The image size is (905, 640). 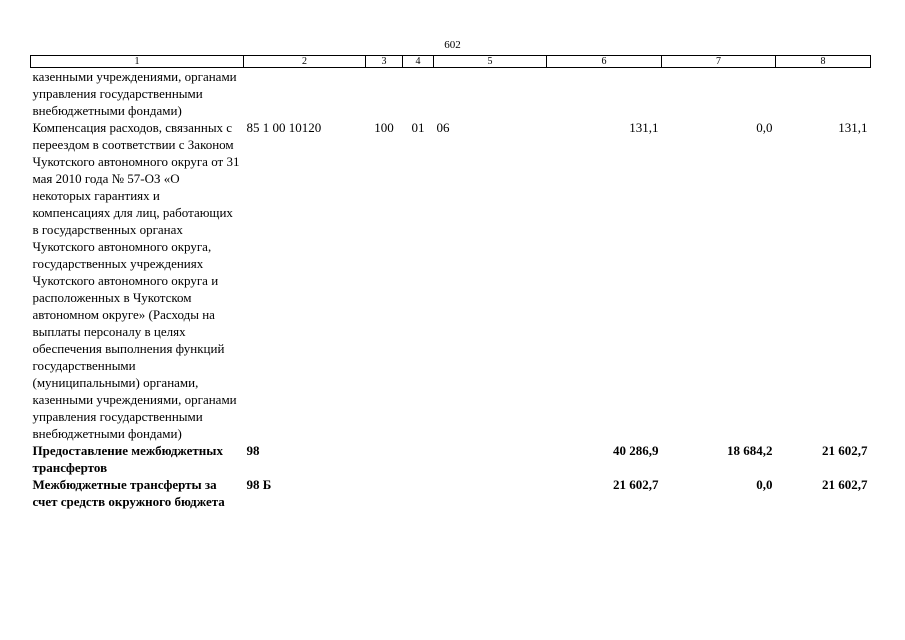 What do you see at coordinates (305, 94) in the screenshot?
I see `row-csr` at bounding box center [305, 94].